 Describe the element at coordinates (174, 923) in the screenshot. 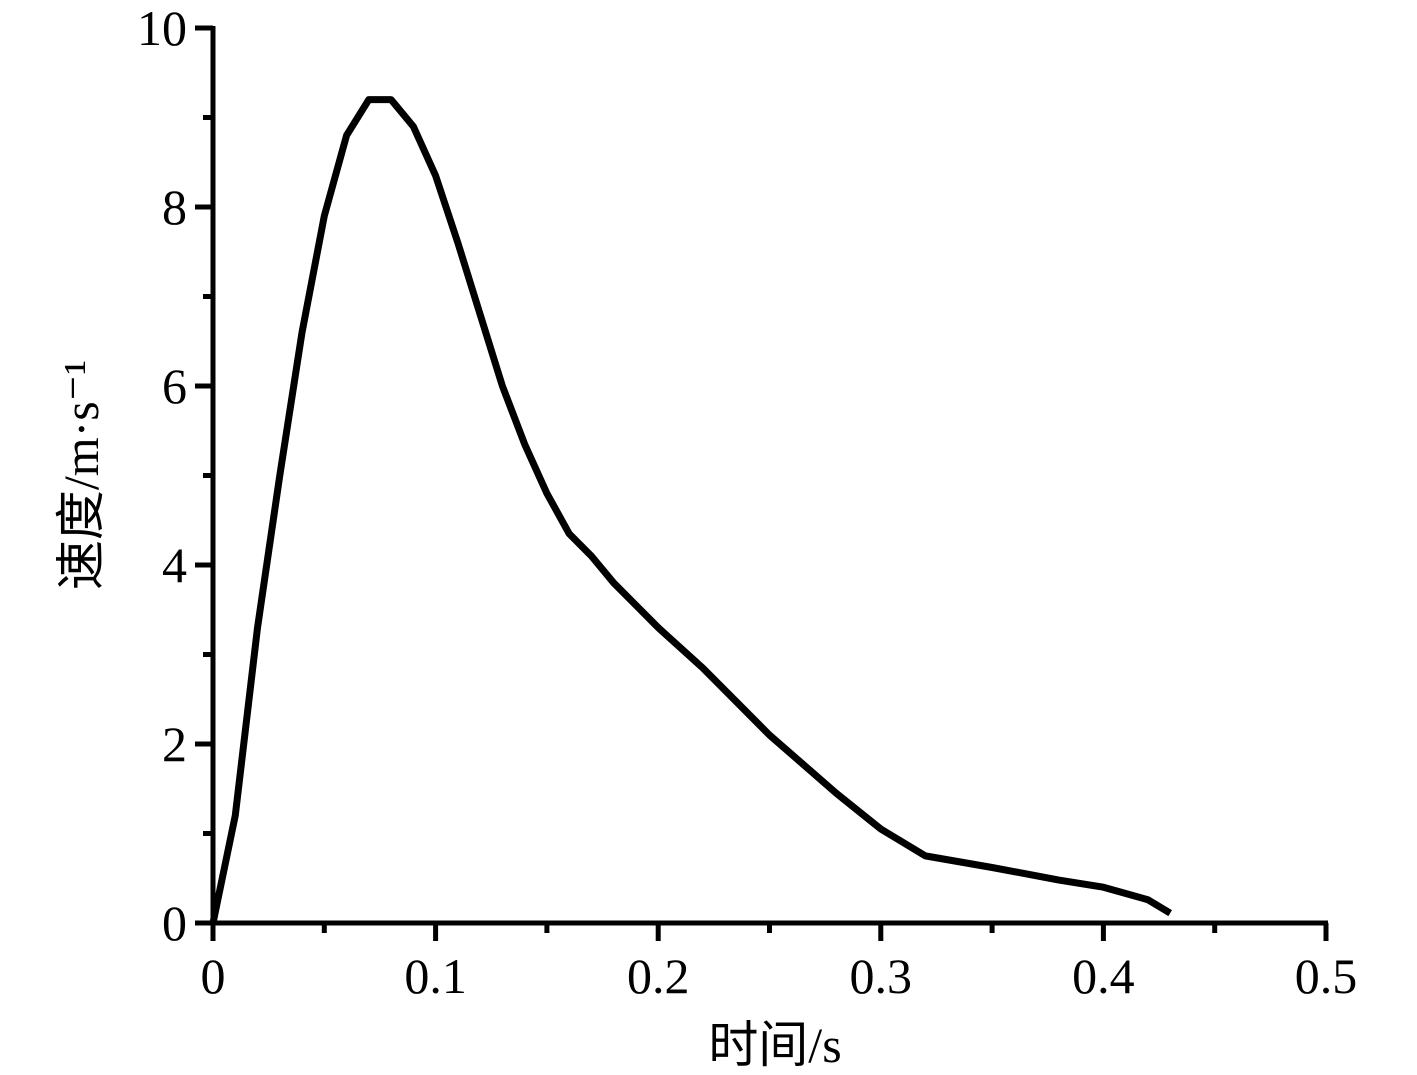

I see `y-tick-label: 0` at that location.